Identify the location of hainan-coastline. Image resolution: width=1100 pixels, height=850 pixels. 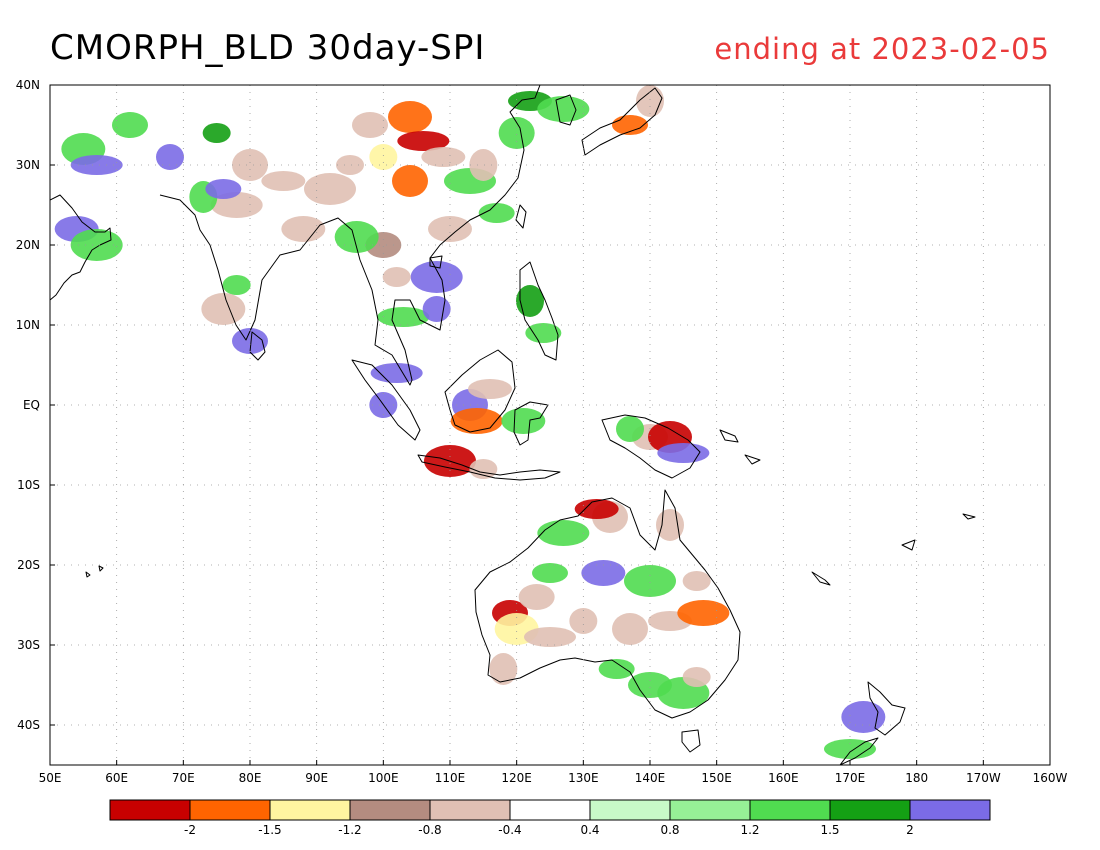
(436, 262).